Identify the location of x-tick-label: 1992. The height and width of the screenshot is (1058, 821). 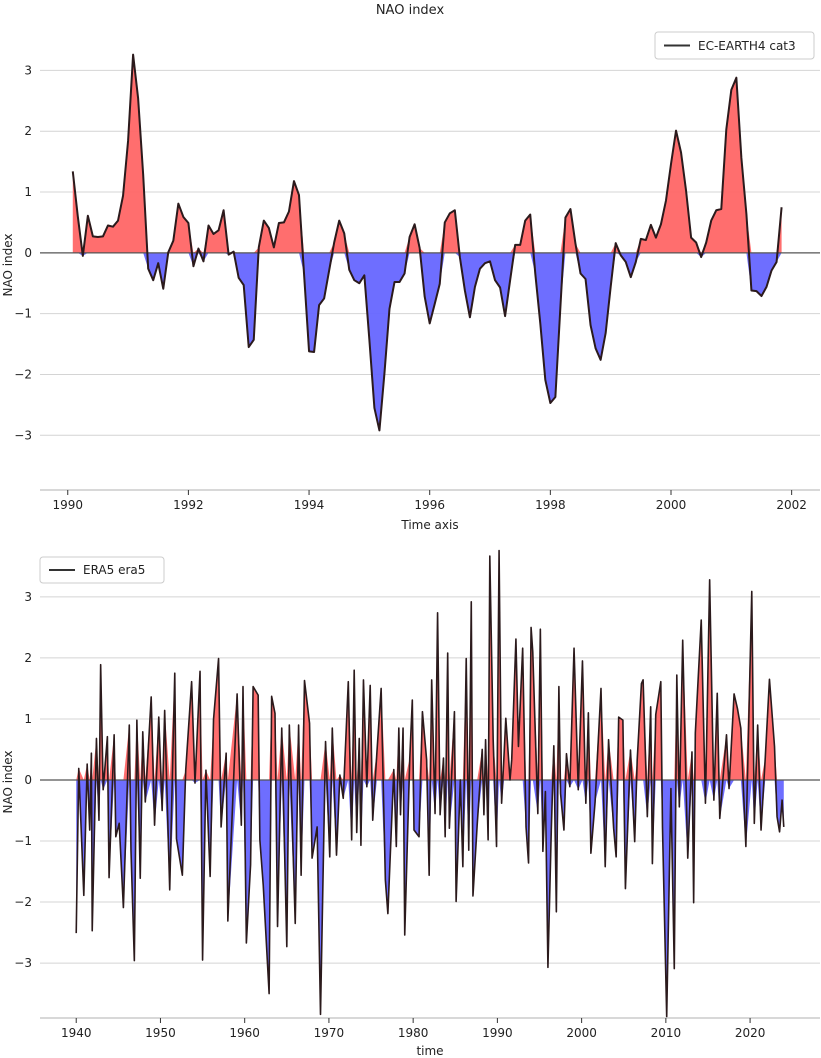
(188, 505).